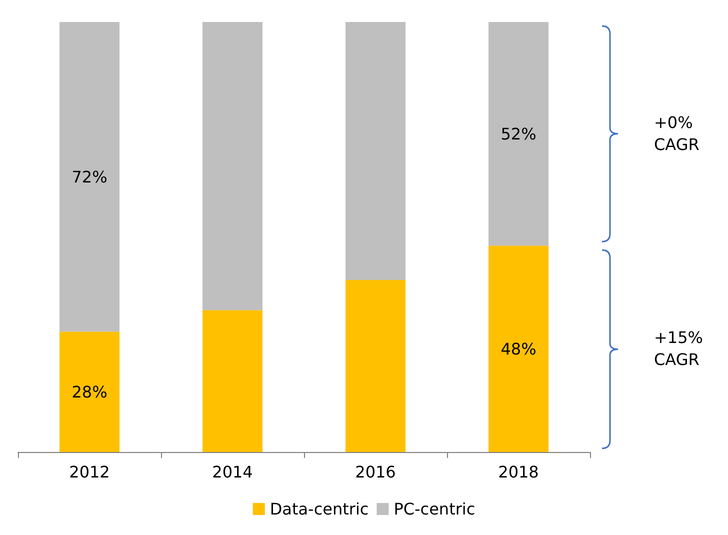  What do you see at coordinates (319, 509) in the screenshot?
I see `legend-label: Data-centric` at bounding box center [319, 509].